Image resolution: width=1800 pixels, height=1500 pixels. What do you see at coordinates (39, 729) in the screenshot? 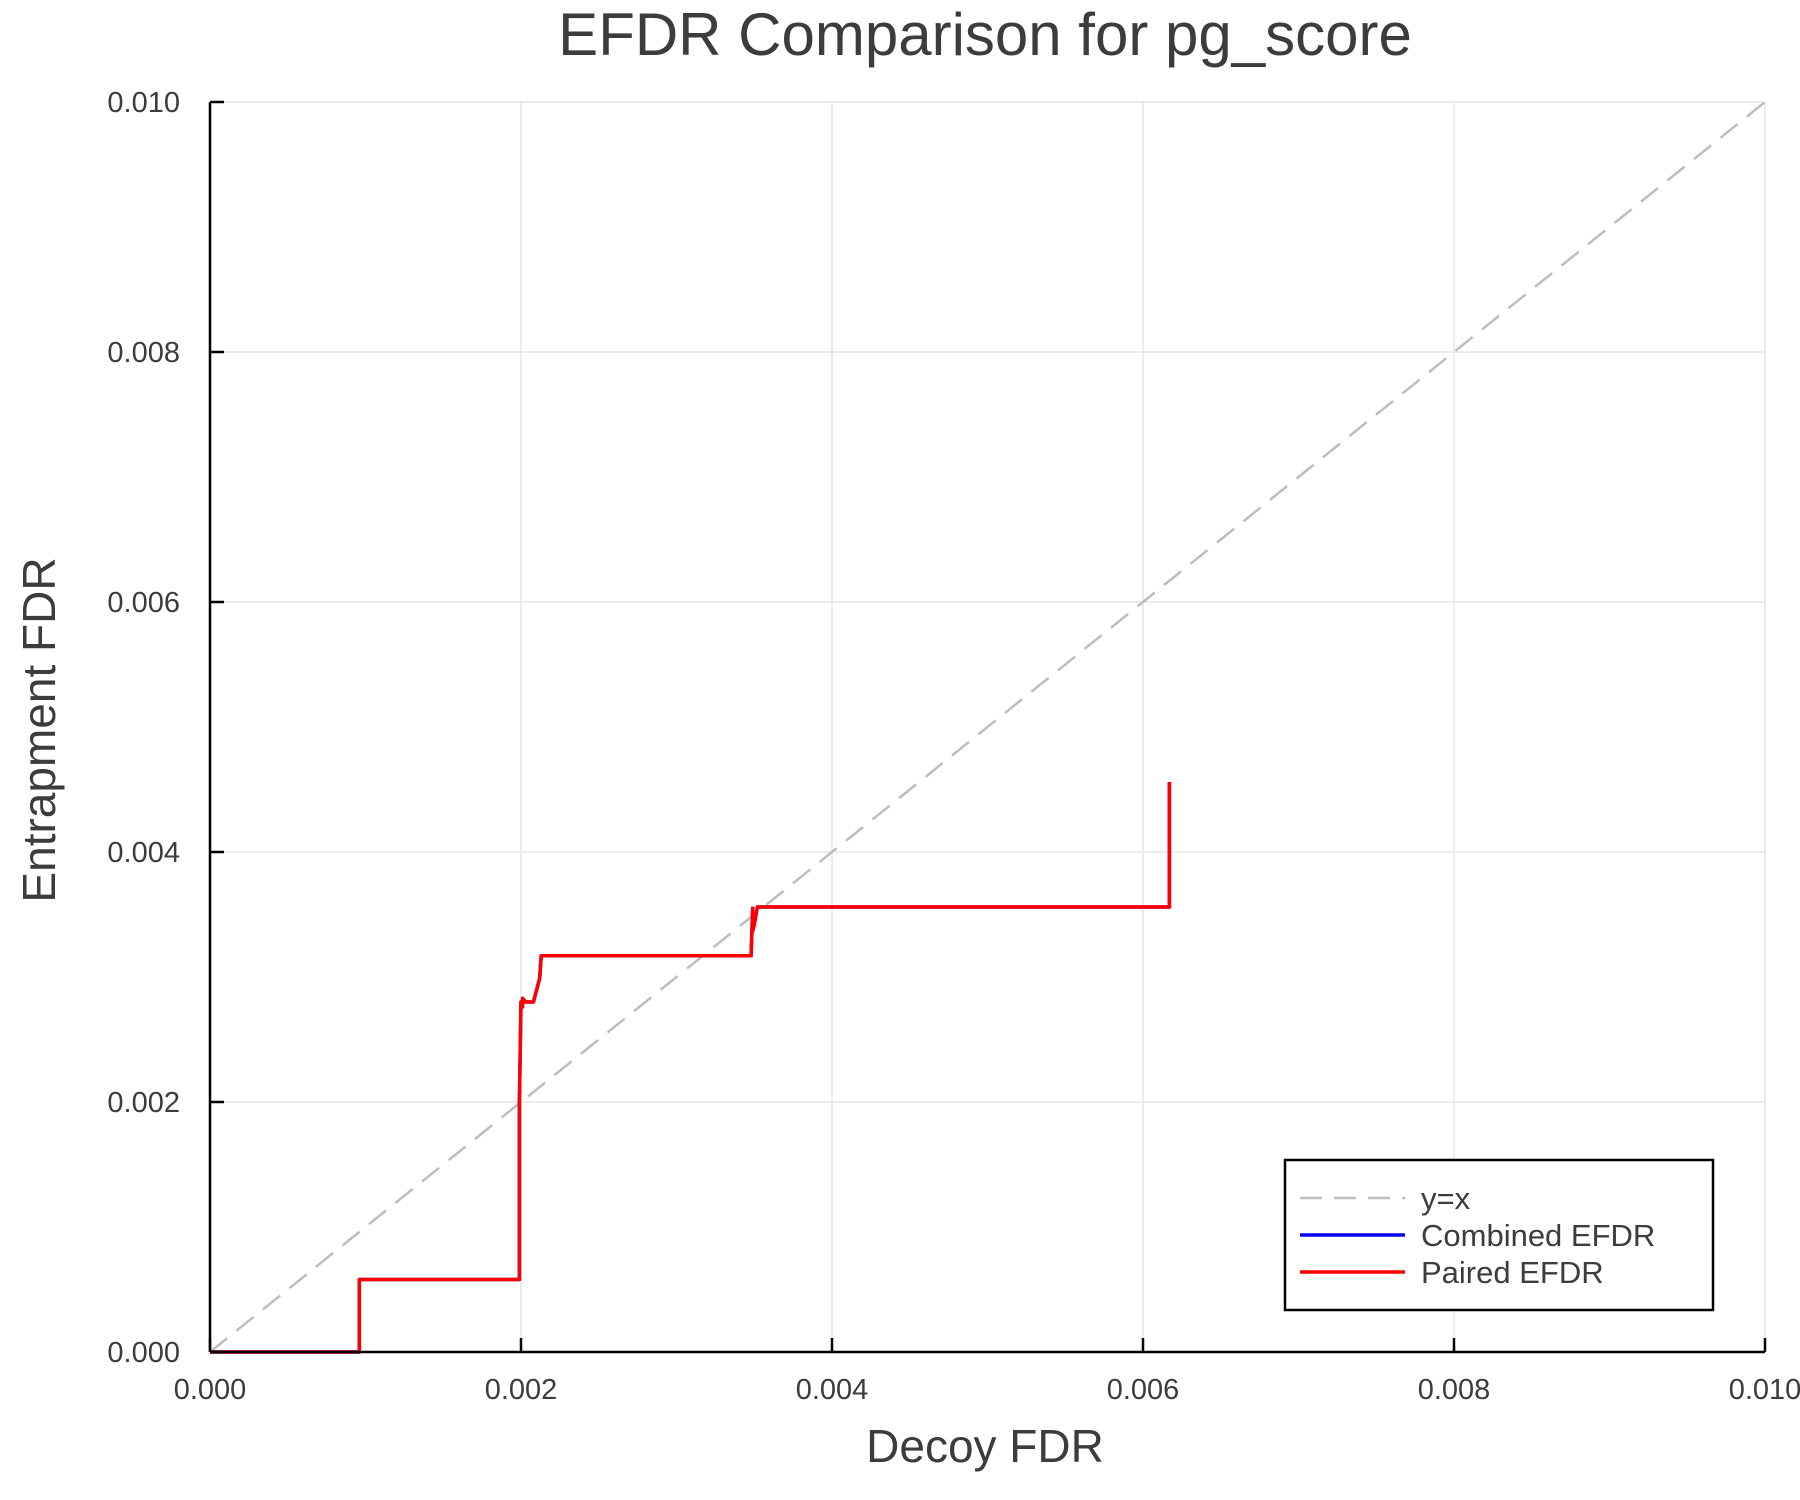
I see `y-axis-label: Entrapment FDR` at bounding box center [39, 729].